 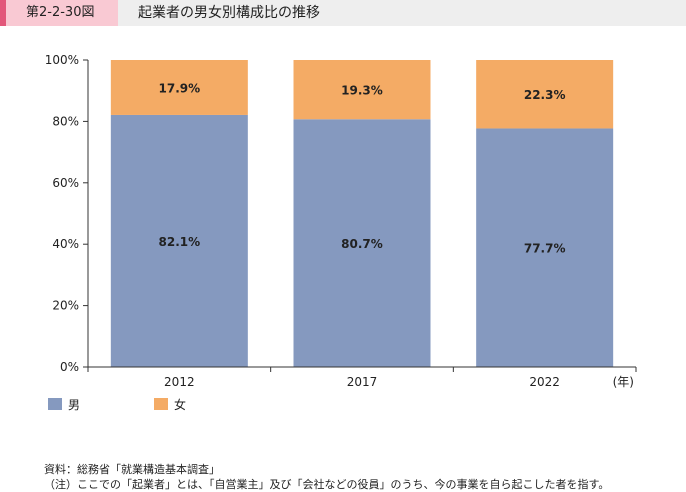 I want to click on x-tick-label: 2012, so click(x=179, y=382).